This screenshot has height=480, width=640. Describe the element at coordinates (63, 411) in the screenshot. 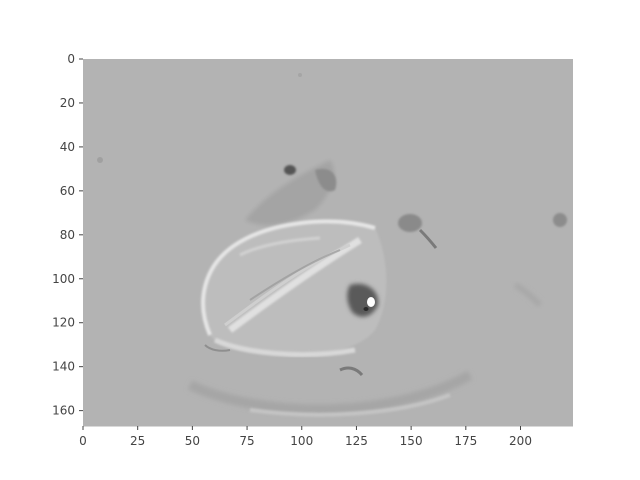

I see `y-tick-label: 160` at that location.